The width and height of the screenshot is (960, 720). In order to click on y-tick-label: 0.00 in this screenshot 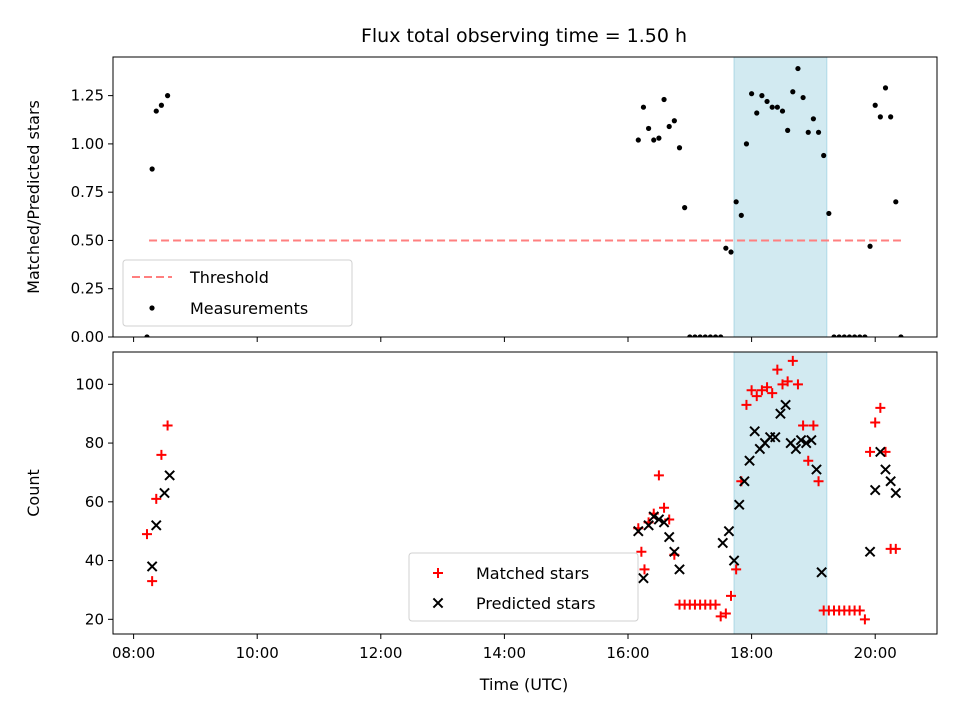, I will do `click(87, 337)`.